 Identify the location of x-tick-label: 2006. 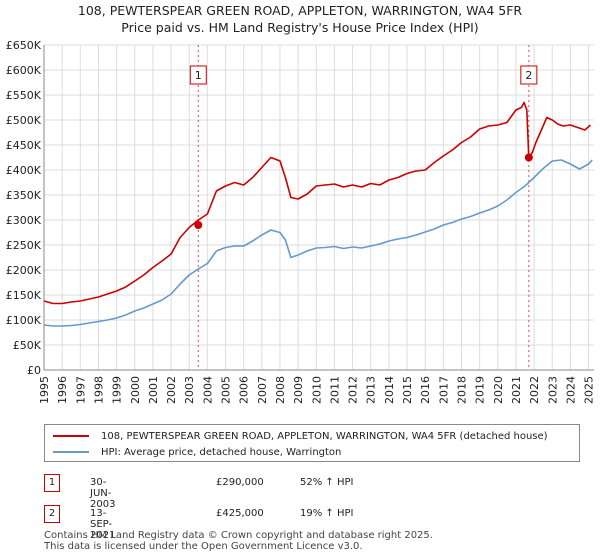
(244, 390).